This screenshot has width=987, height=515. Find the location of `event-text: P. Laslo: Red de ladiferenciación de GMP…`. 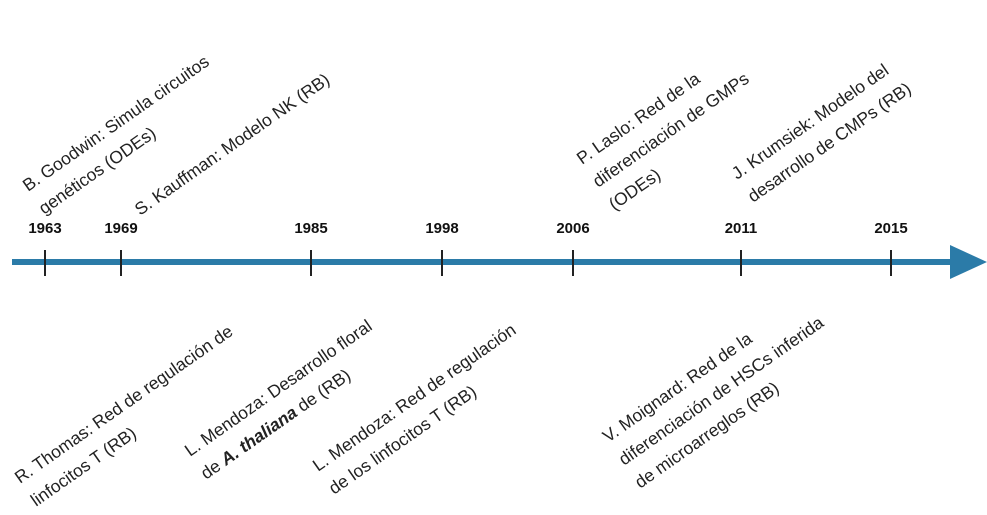

event-text: P. Laslo: Red de ladiferenciación de GMP… is located at coordinates (671, 129).